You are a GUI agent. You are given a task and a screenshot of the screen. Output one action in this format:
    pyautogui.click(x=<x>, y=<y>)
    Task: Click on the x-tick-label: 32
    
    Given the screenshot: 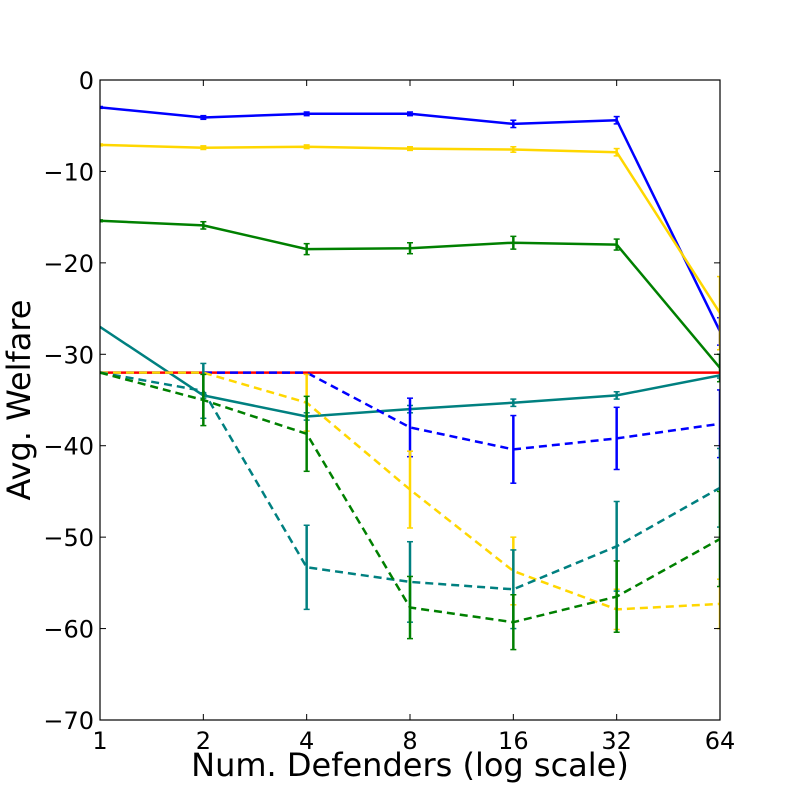 What is the action you would take?
    pyautogui.click(x=616, y=741)
    